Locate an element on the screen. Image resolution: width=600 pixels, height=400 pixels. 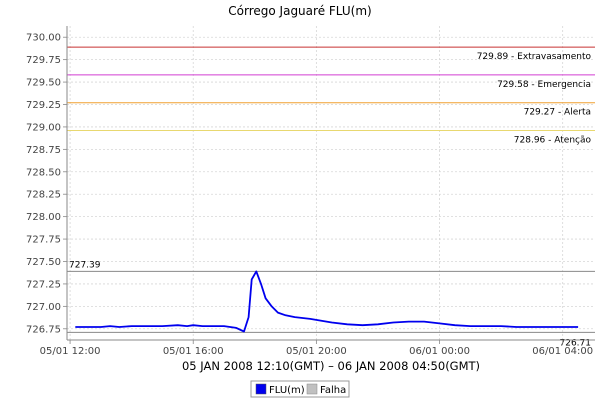
legend-frame is located at coordinates (300, 389).